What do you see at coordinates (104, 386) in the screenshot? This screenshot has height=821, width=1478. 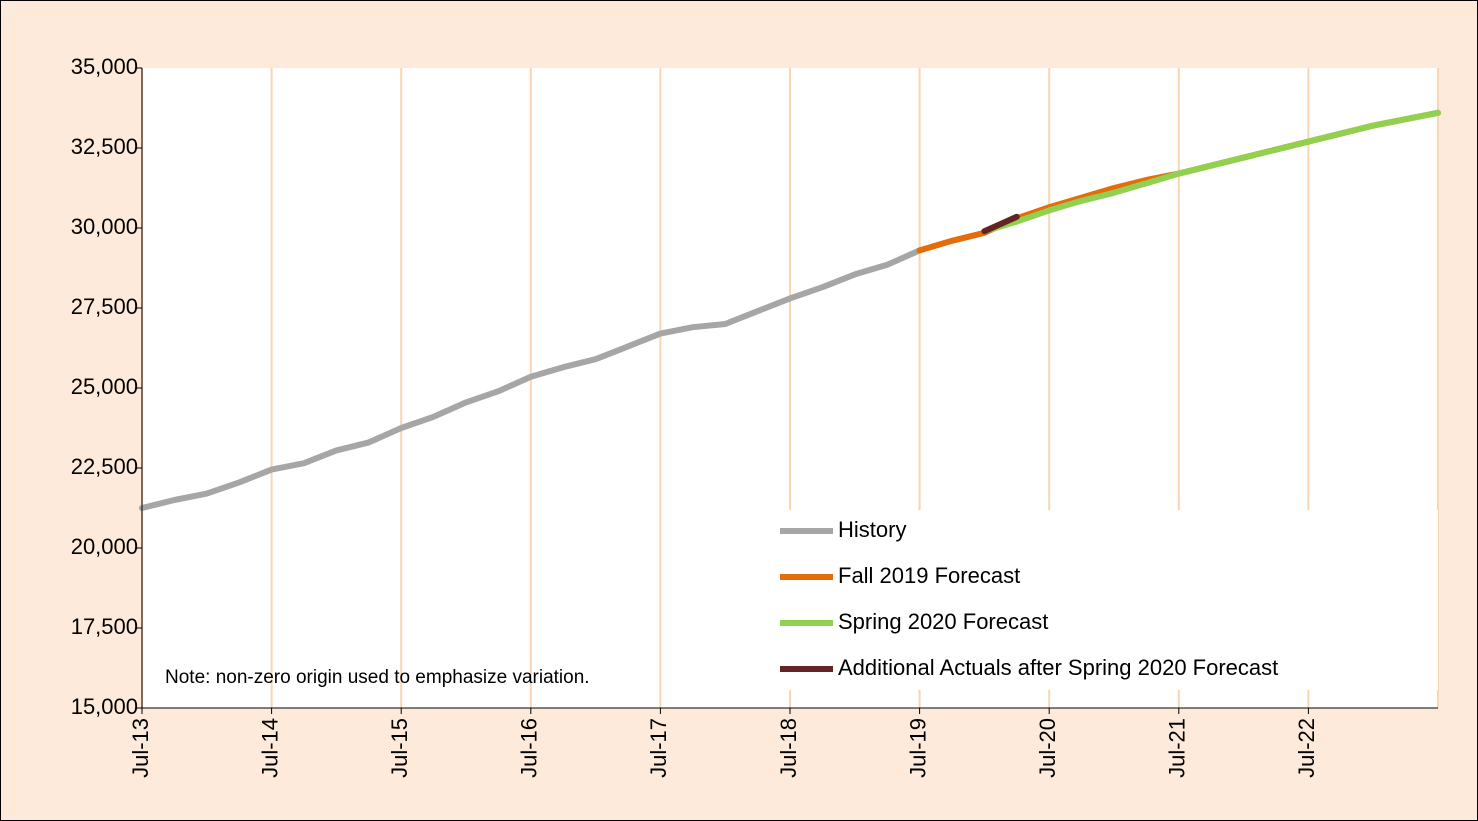 I see `y-tick-label: 25,000` at bounding box center [104, 386].